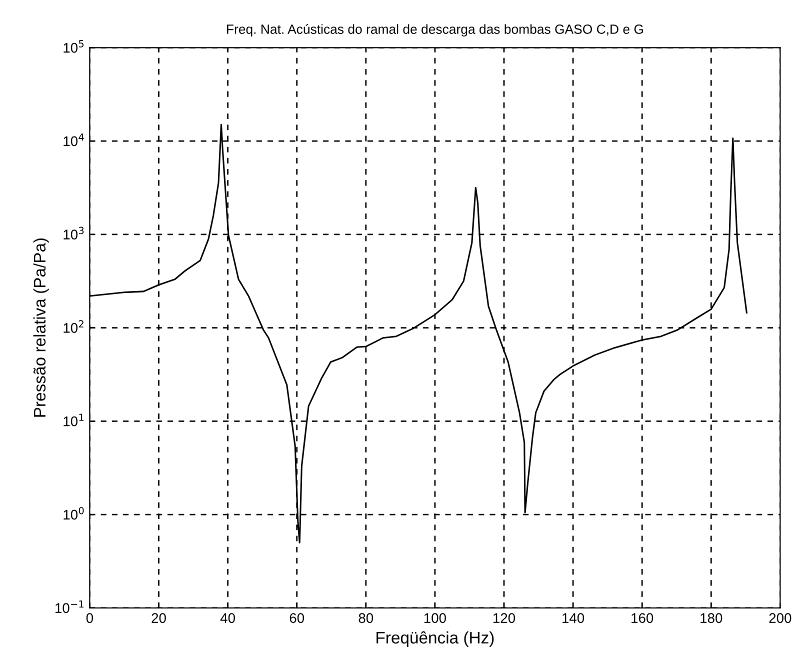  What do you see at coordinates (711, 618) in the screenshot?
I see `x-tick-label: 180` at bounding box center [711, 618].